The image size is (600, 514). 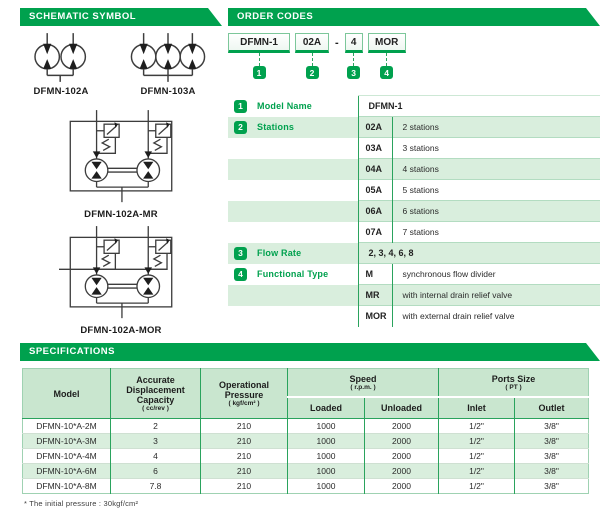 I want to click on schematic-dfmn-102a-mr: DFMN-102A-MR, so click(x=121, y=165).